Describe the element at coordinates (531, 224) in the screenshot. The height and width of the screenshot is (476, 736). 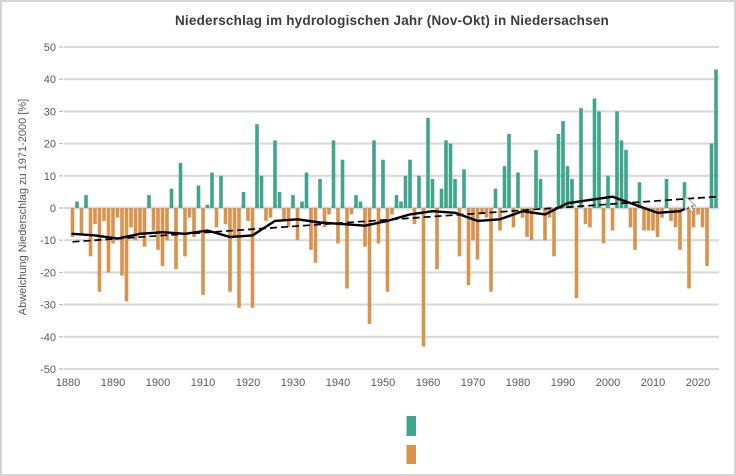
I see `bar-1983` at that location.